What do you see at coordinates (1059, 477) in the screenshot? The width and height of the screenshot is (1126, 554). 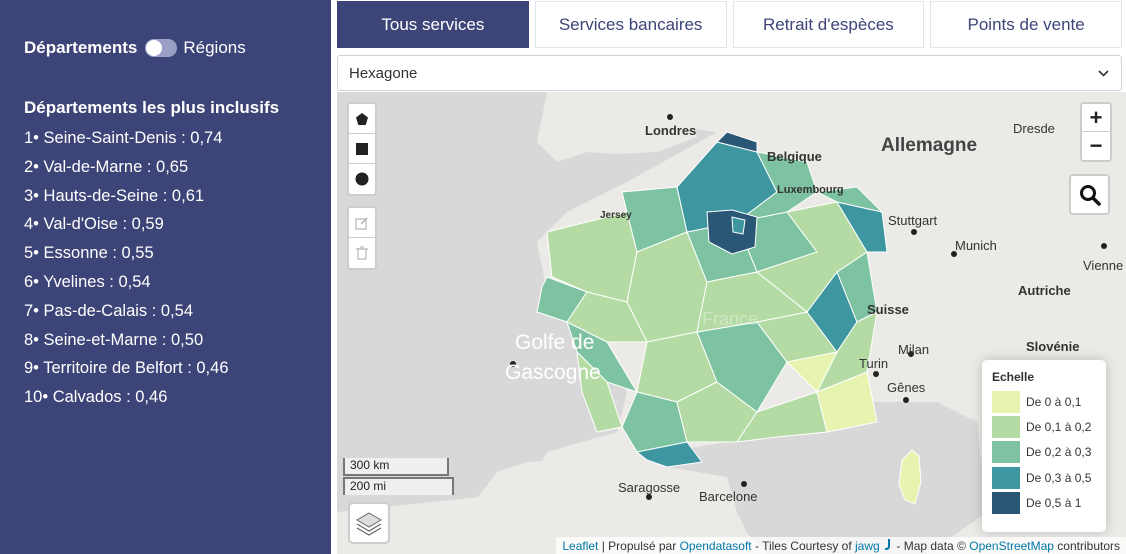 I see `legend-label: De 0,3 à 0,5` at bounding box center [1059, 477].